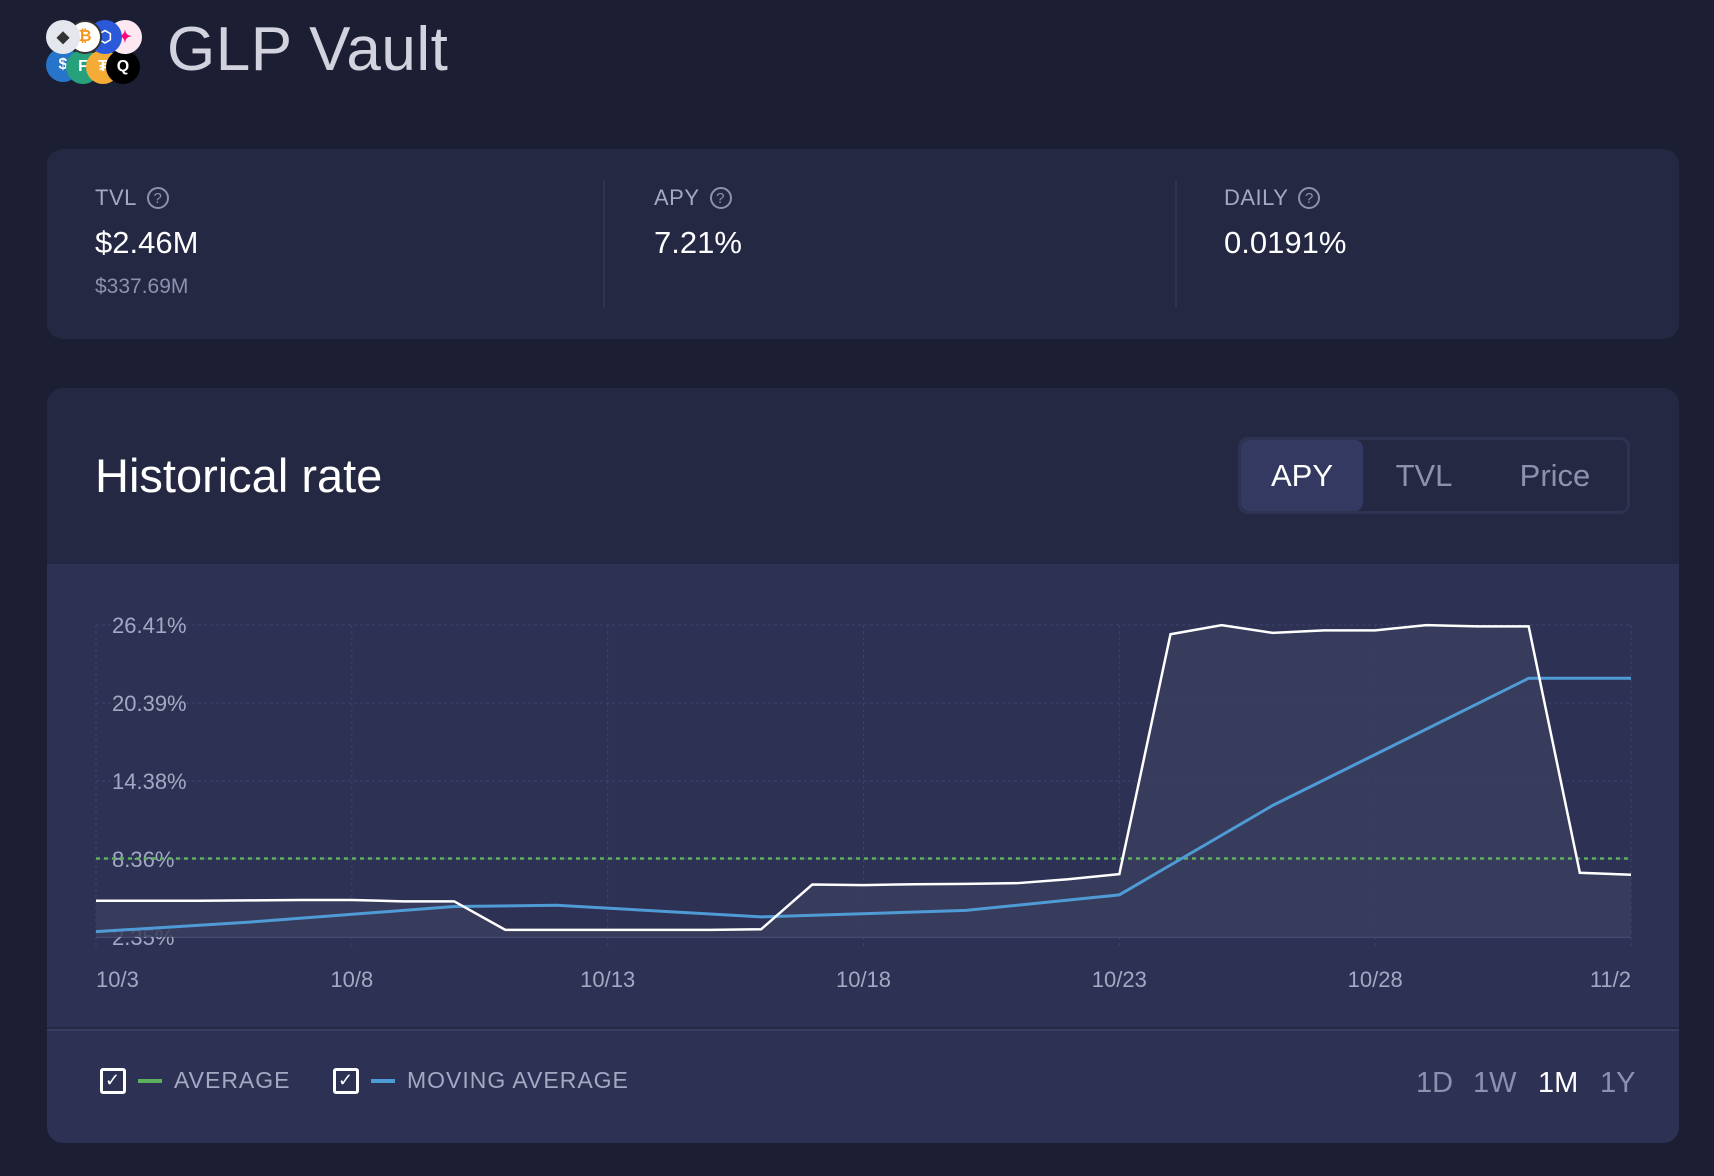 Image resolution: width=1714 pixels, height=1176 pixels. Describe the element at coordinates (117, 979) in the screenshot. I see `x-tick-label: 10/3` at that location.